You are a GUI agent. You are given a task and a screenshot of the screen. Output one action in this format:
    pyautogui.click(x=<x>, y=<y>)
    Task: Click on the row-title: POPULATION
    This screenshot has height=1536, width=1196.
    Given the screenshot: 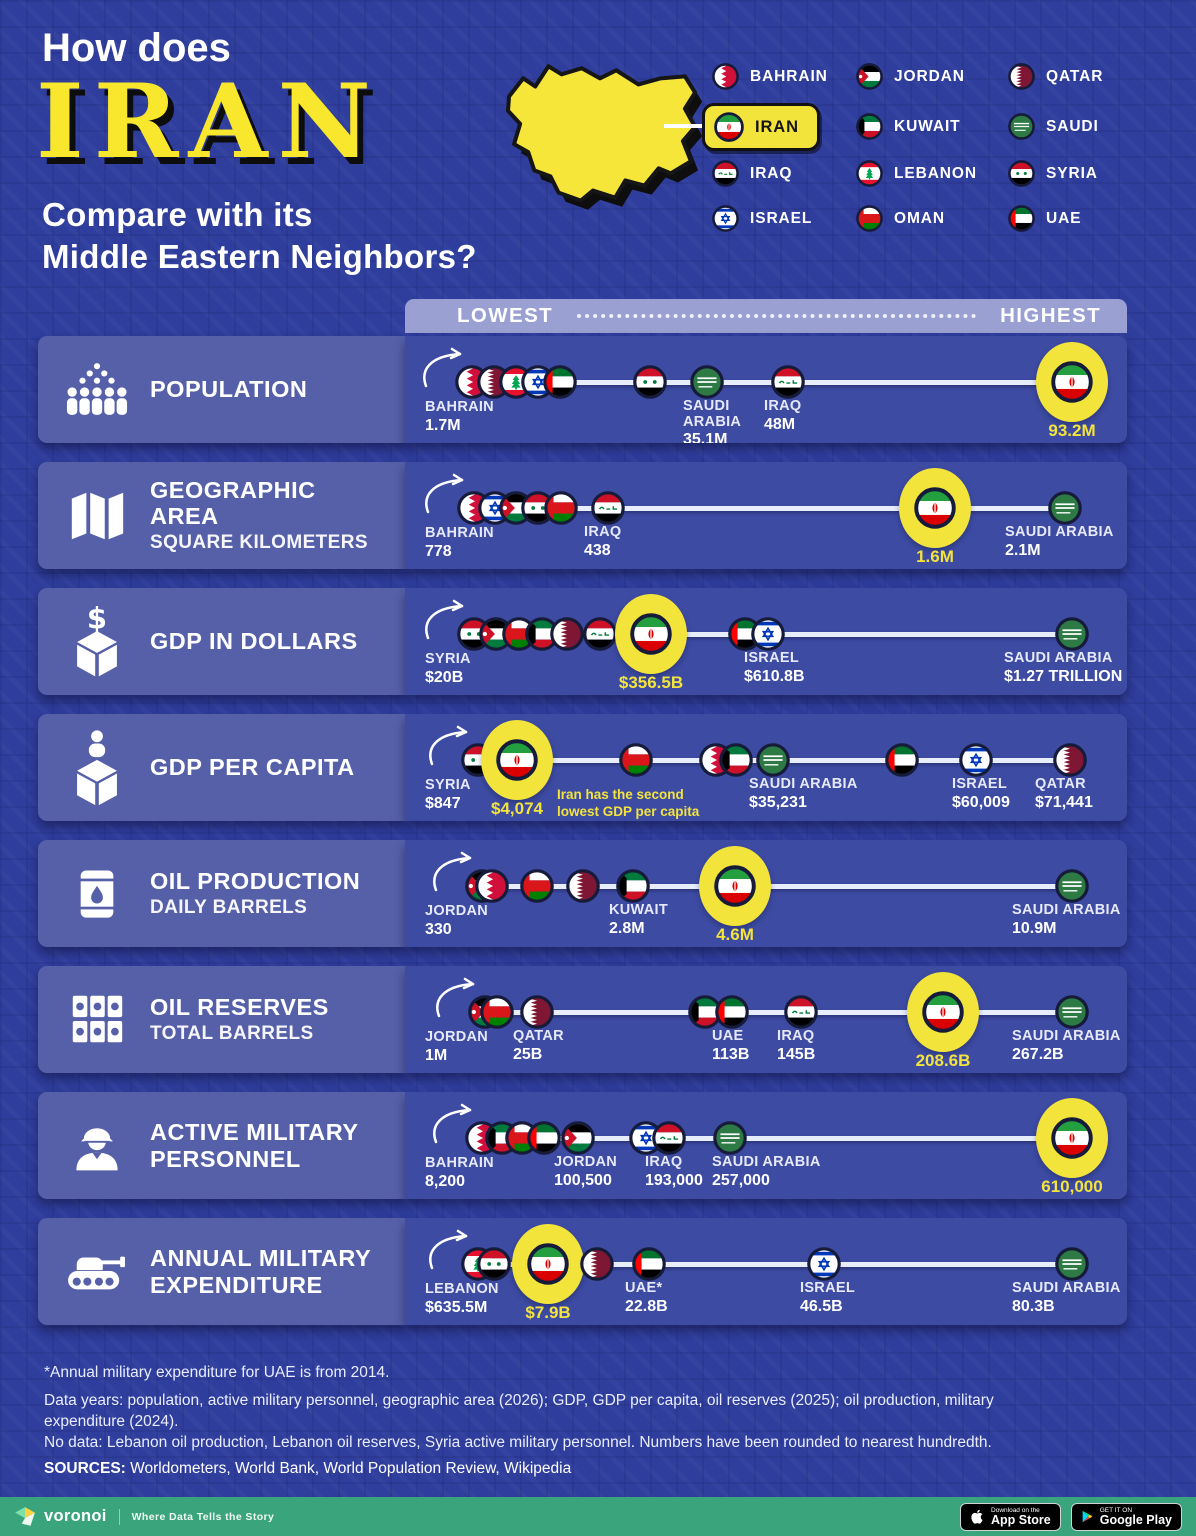 What is the action you would take?
    pyautogui.click(x=229, y=389)
    